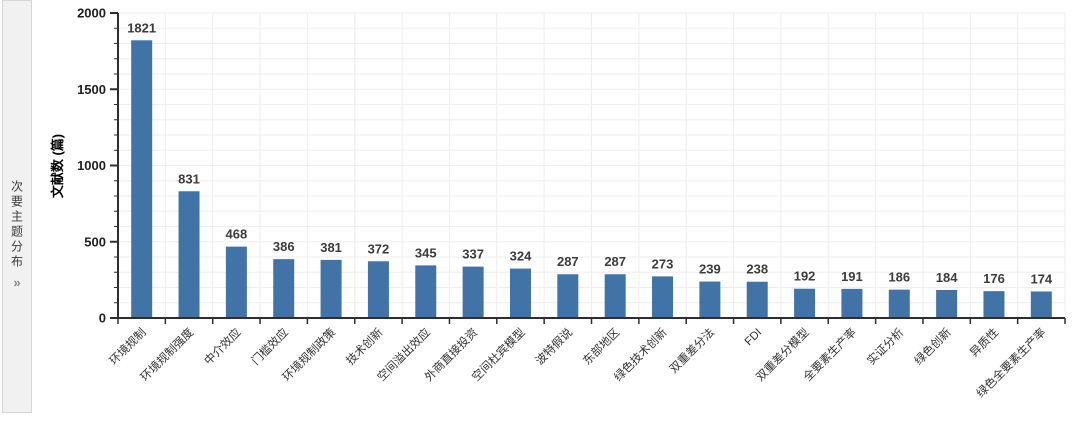 The height and width of the screenshot is (436, 1080). What do you see at coordinates (852, 303) in the screenshot?
I see `bar-全要素生产率` at bounding box center [852, 303].